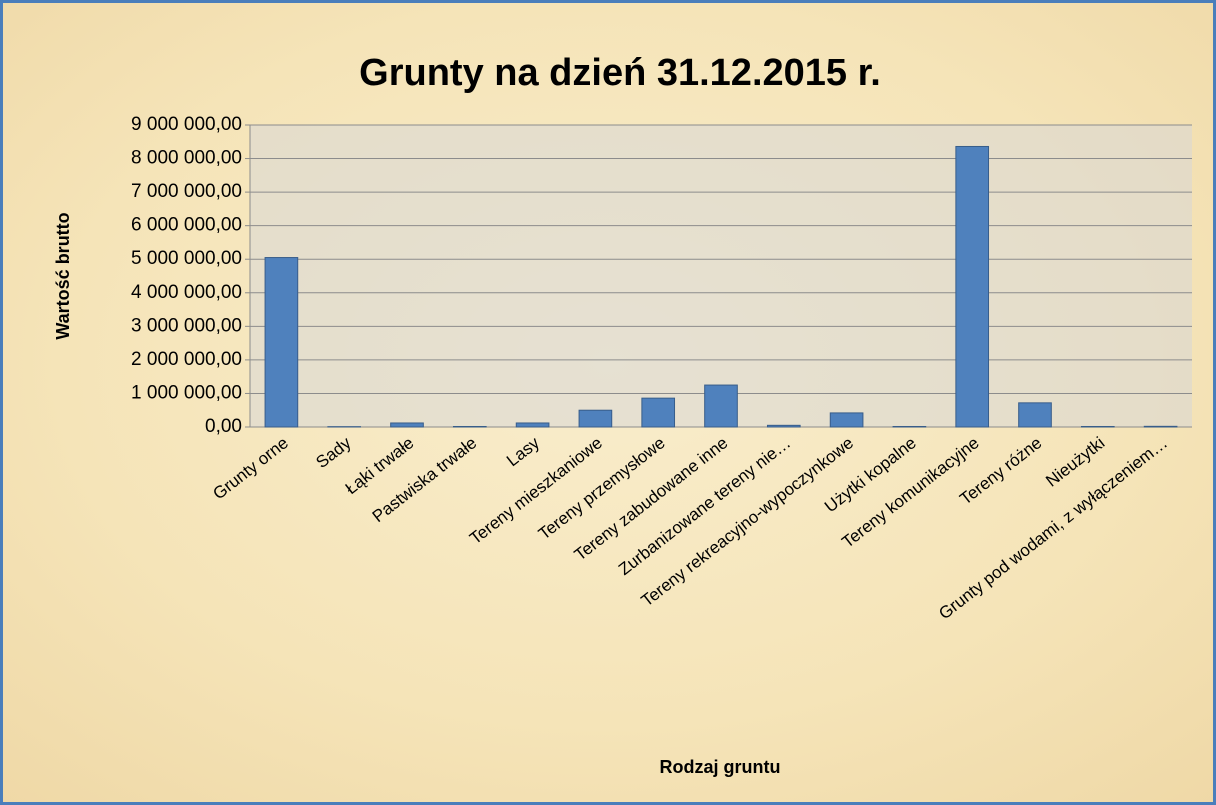 The image size is (1216, 805). What do you see at coordinates (186, 392) in the screenshot?
I see `y-tick-label: 1 000 000,00` at bounding box center [186, 392].